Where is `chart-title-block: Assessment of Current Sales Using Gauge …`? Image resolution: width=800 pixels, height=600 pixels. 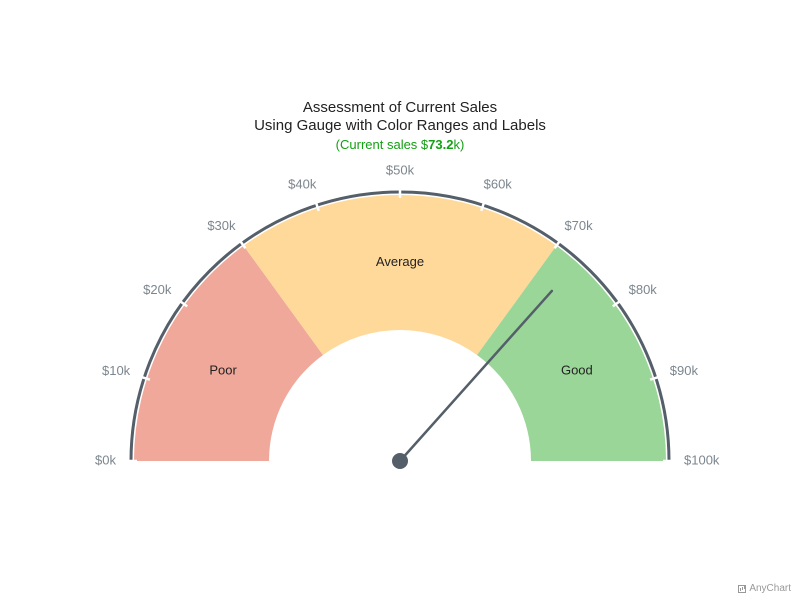 chart-title-block: Assessment of Current Sales Using Gauge … is located at coordinates (400, 126).